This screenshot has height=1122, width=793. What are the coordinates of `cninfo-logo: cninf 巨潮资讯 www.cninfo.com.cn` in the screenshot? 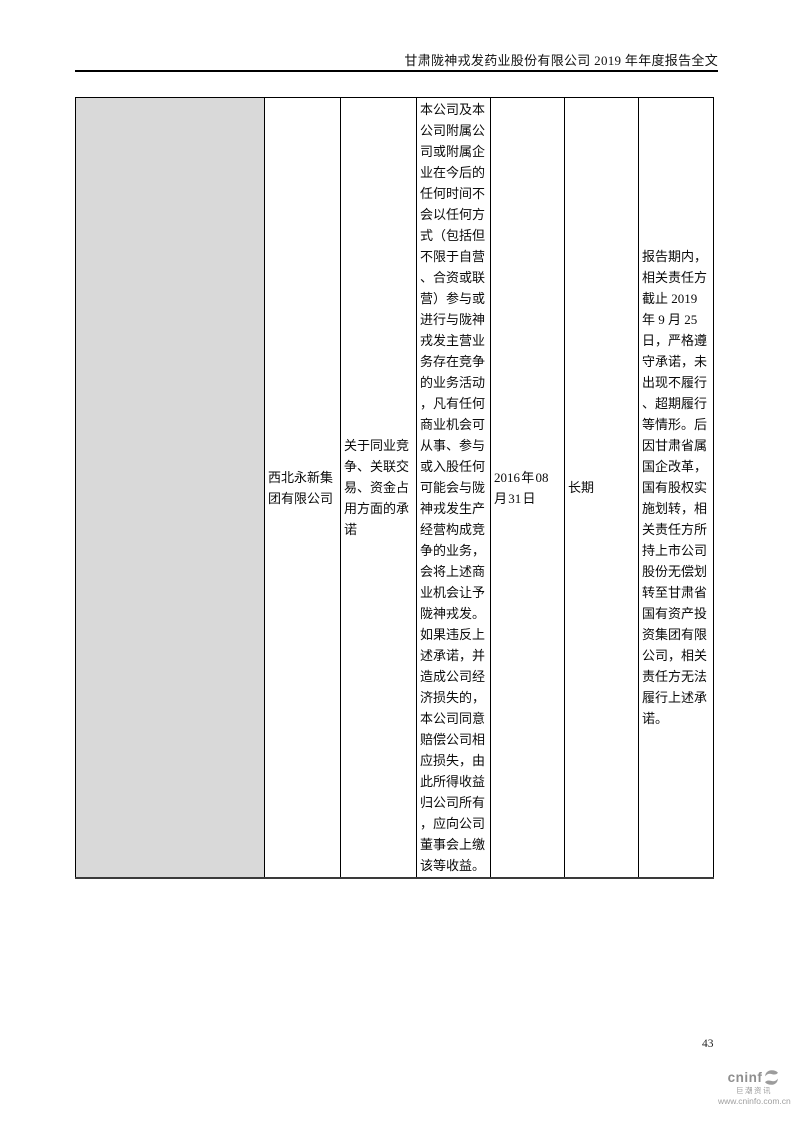 It's located at (754, 1087).